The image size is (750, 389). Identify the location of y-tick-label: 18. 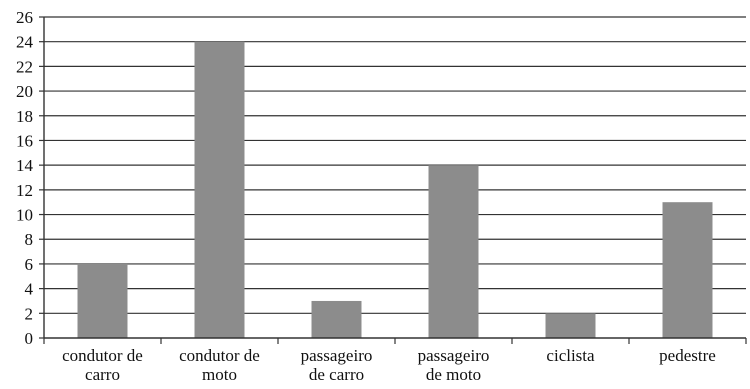
(24, 116).